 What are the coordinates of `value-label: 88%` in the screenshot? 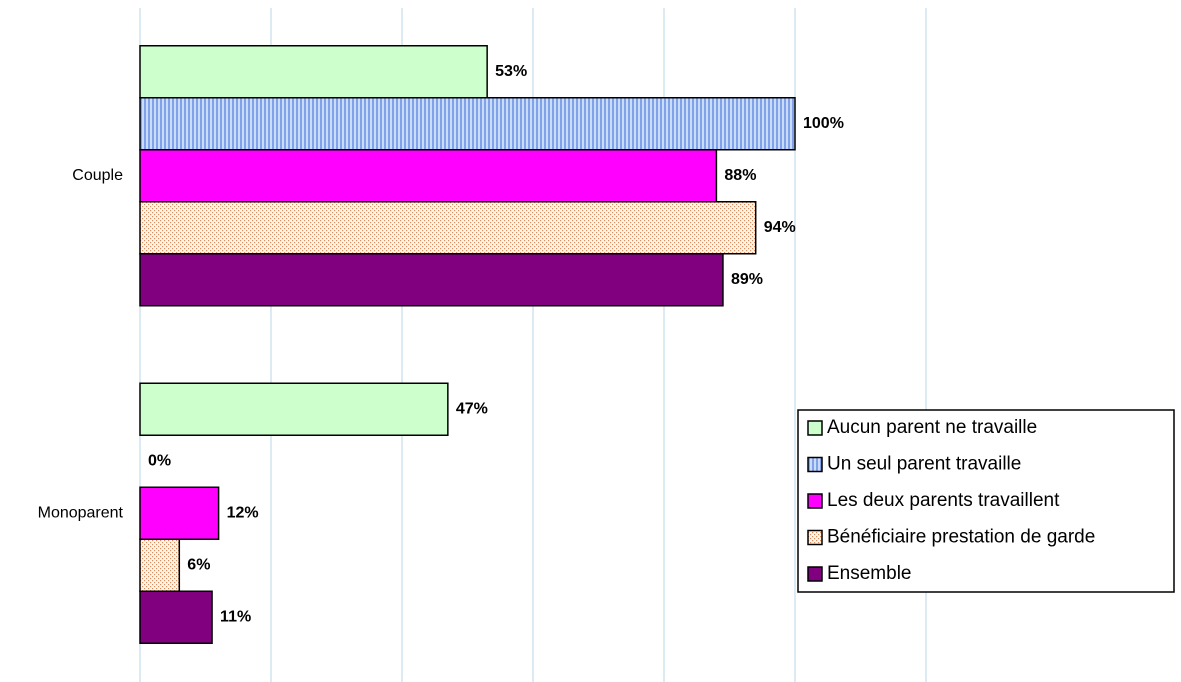 It's located at (740, 175).